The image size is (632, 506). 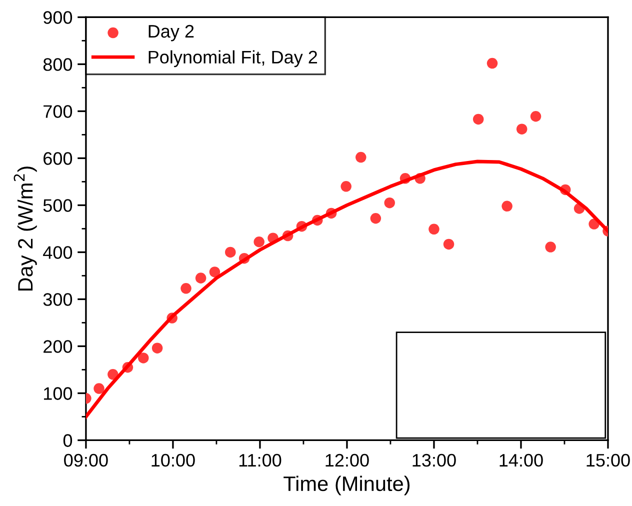 I want to click on y-tick-label: 400, so click(x=57, y=252).